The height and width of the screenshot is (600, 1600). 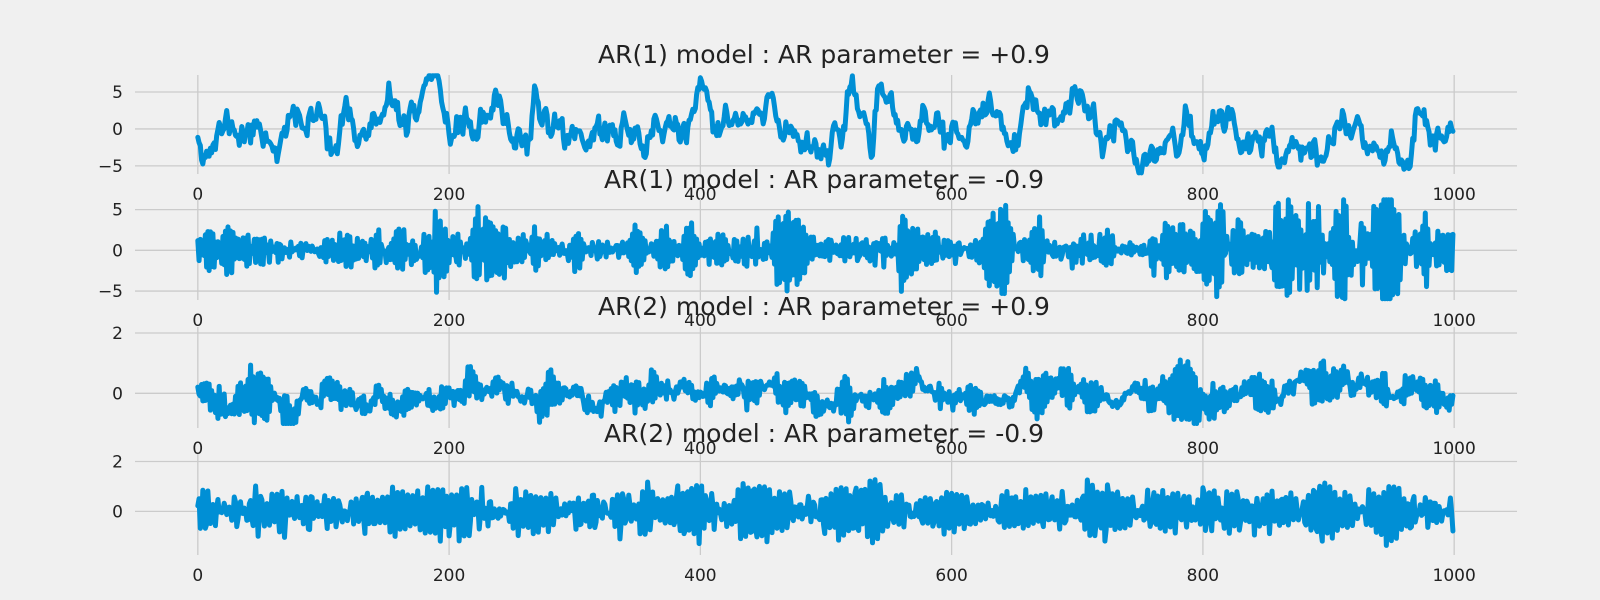 What do you see at coordinates (197, 576) in the screenshot?
I see `subplot-4-xtick-label: 0` at bounding box center [197, 576].